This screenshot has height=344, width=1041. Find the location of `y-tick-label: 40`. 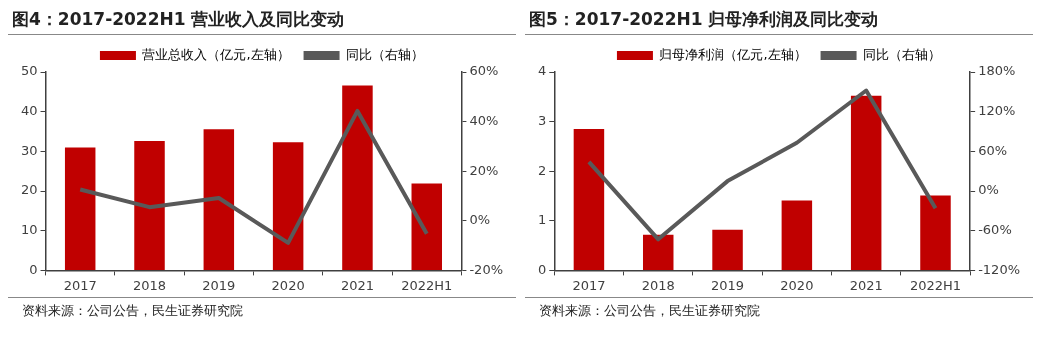

y-tick-label: 40 is located at coordinates (29, 111).